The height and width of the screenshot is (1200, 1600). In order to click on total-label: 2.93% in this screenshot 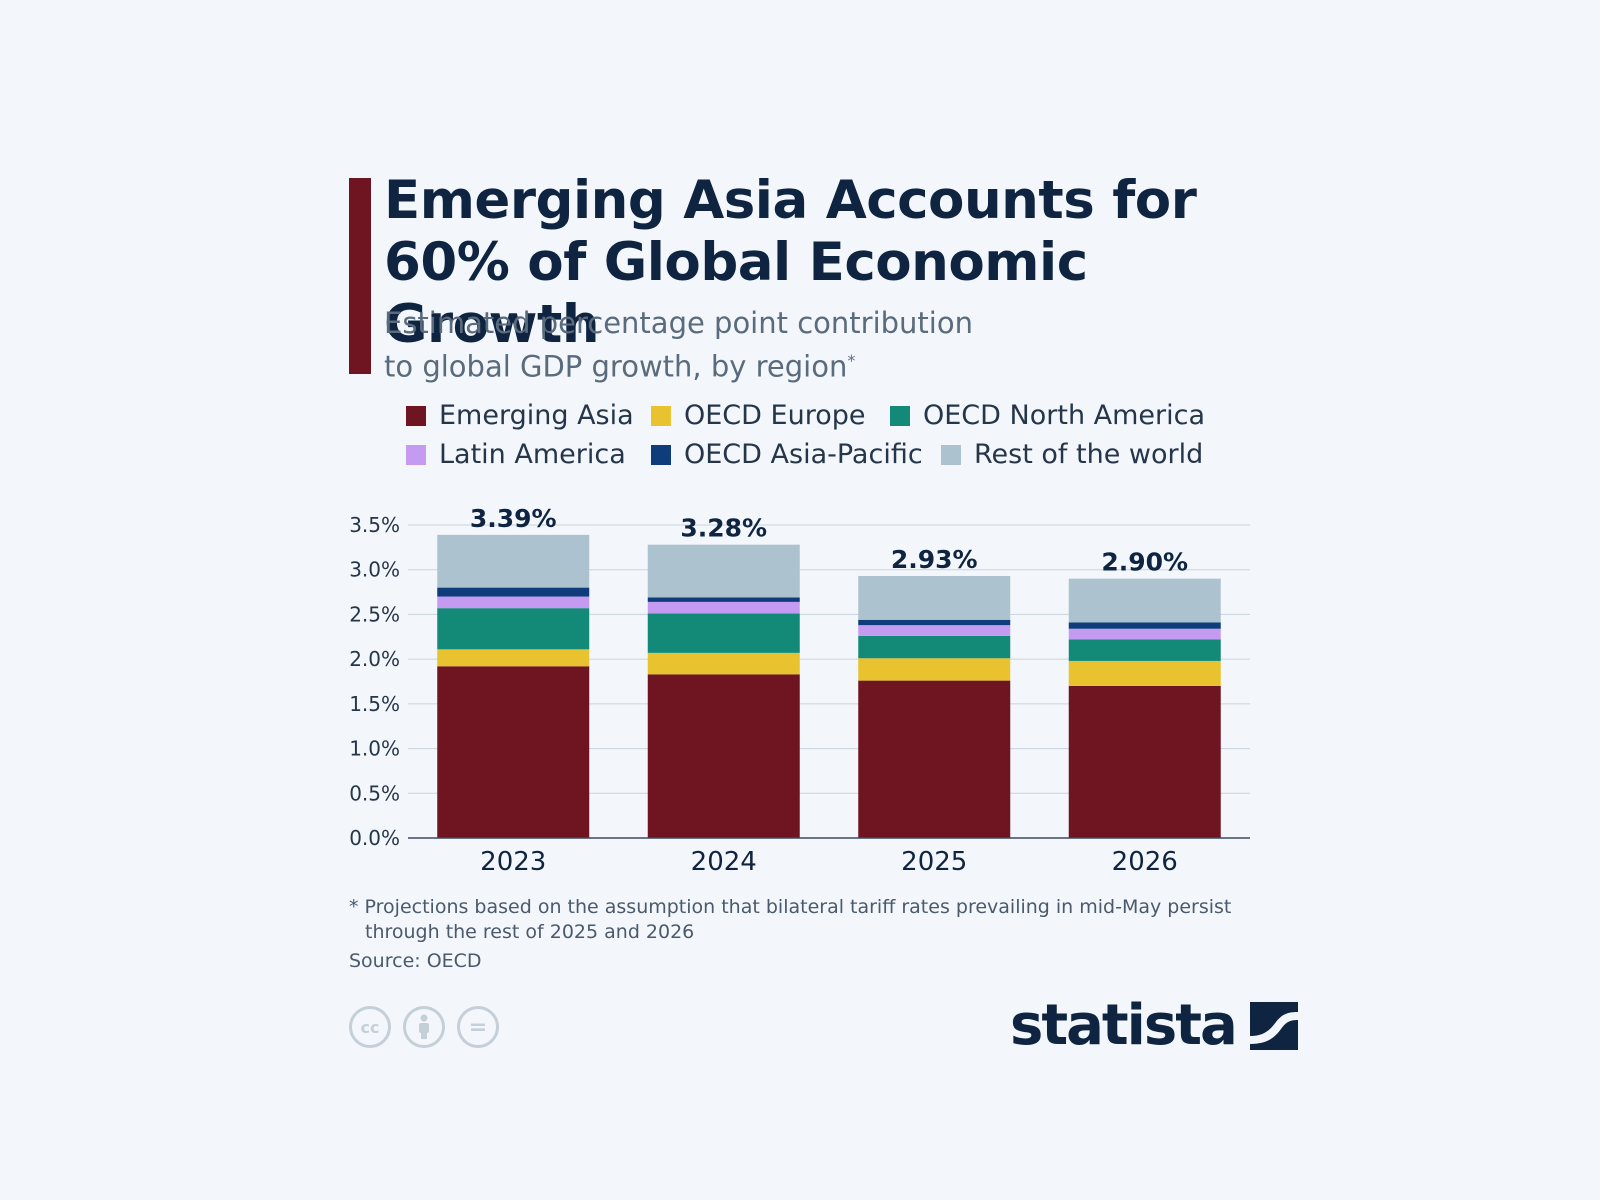, I will do `click(934, 559)`.